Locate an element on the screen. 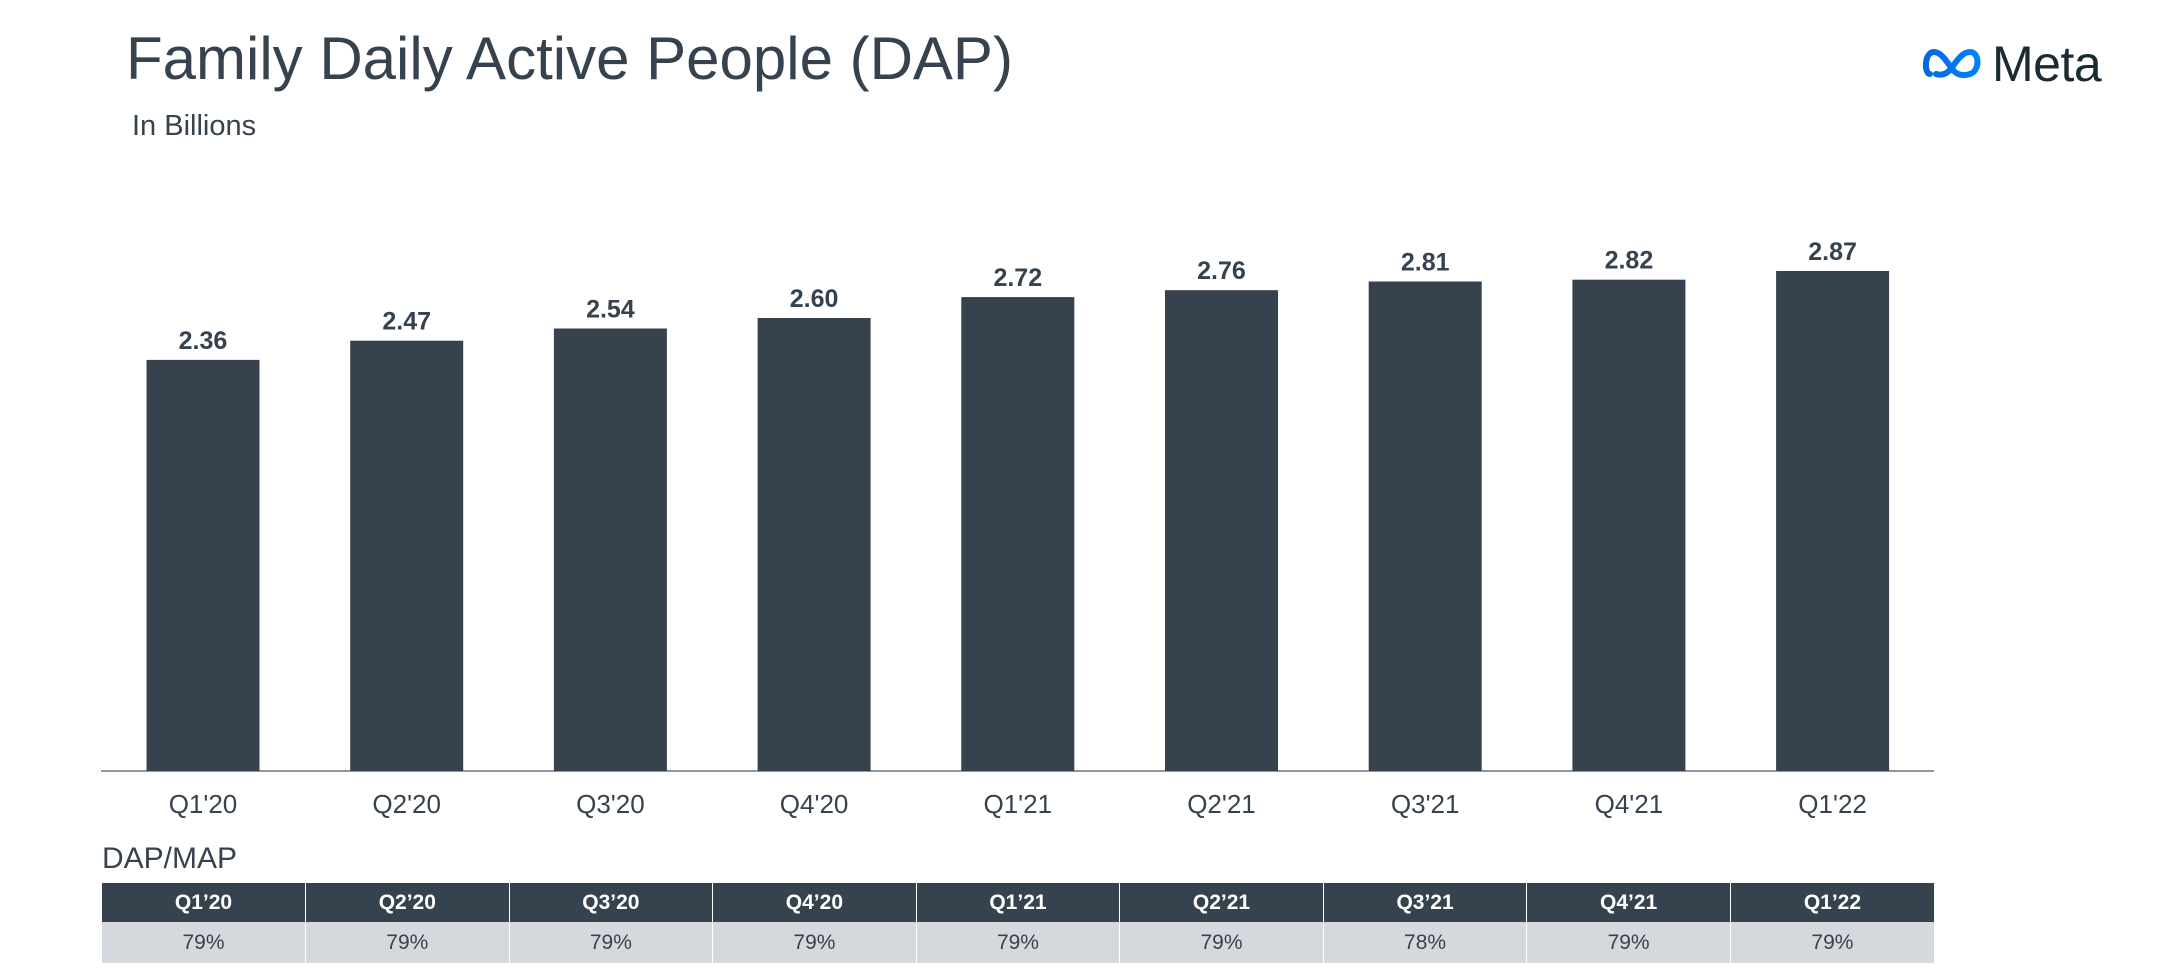 This screenshot has width=2168, height=968. table-header-cell: Q4’21 is located at coordinates (1628, 902).